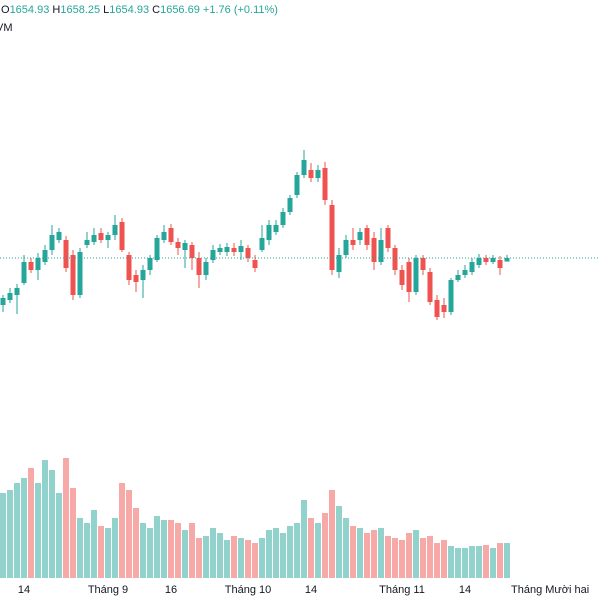 Image resolution: width=600 pixels, height=600 pixels. I want to click on close-value: 1656.69, so click(180, 10).